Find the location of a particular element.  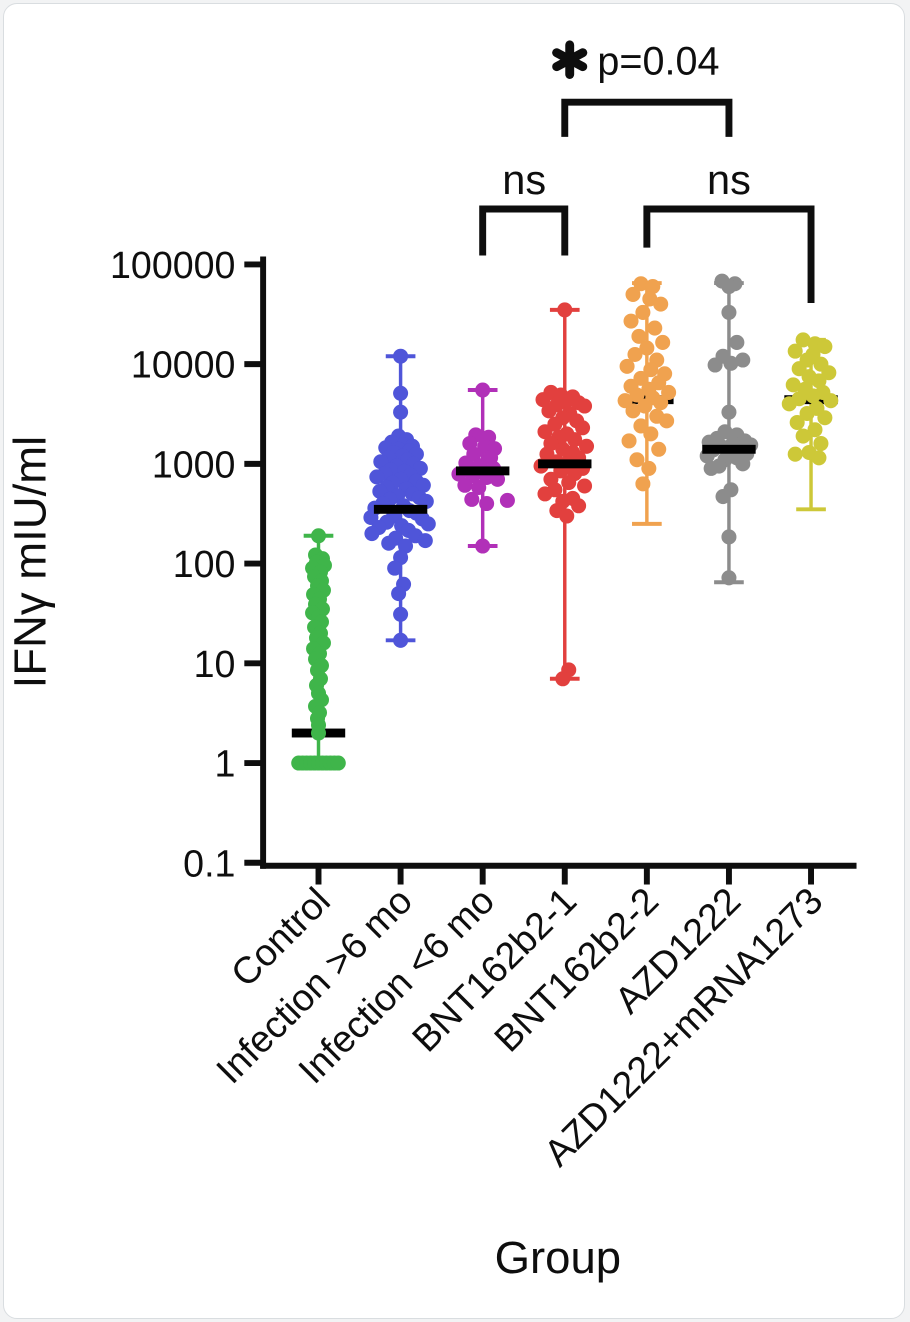

y-tick-label: 0.1 is located at coordinates (209, 863).